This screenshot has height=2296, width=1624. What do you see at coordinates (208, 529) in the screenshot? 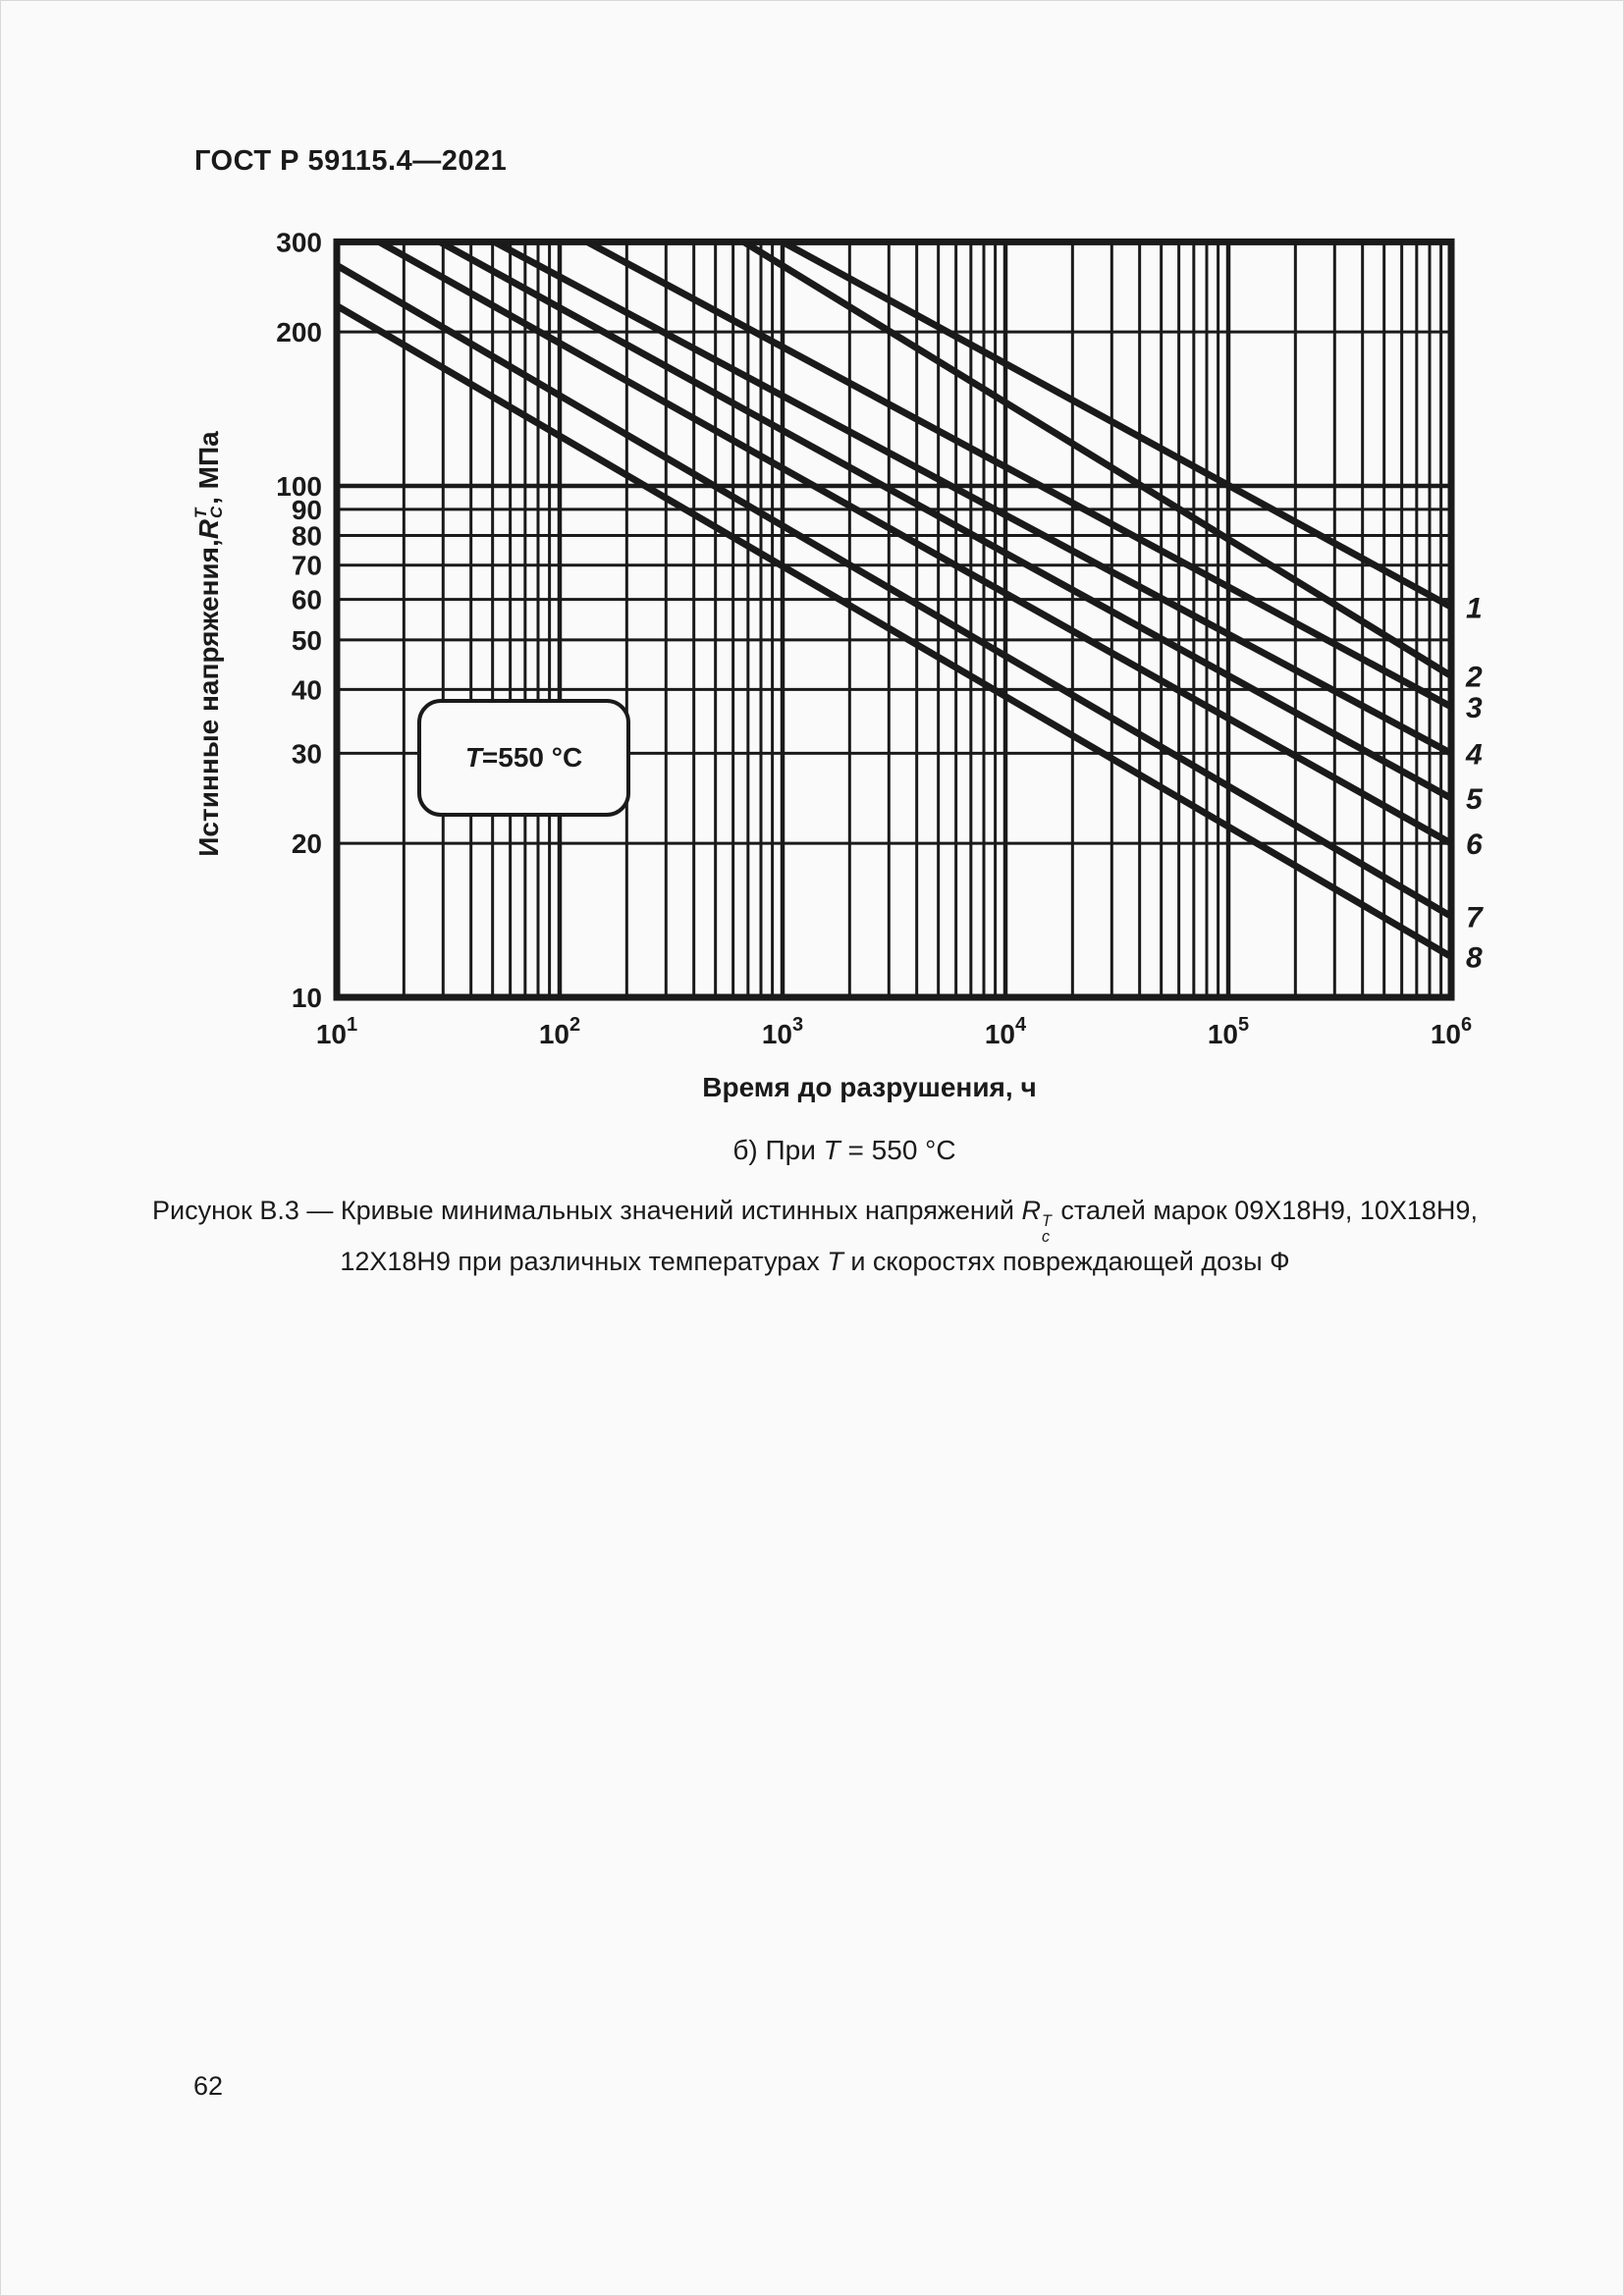
I see `y-axis-symbol: R` at bounding box center [208, 529].